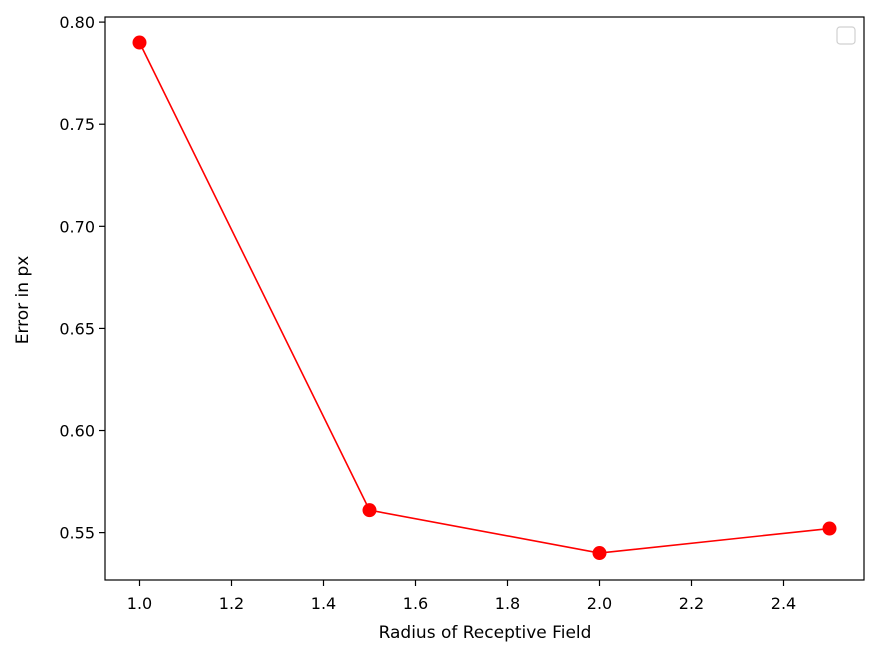 Image resolution: width=892 pixels, height=653 pixels. Describe the element at coordinates (485, 633) in the screenshot. I see `x-axis-label: Radius of Receptive Field` at that location.